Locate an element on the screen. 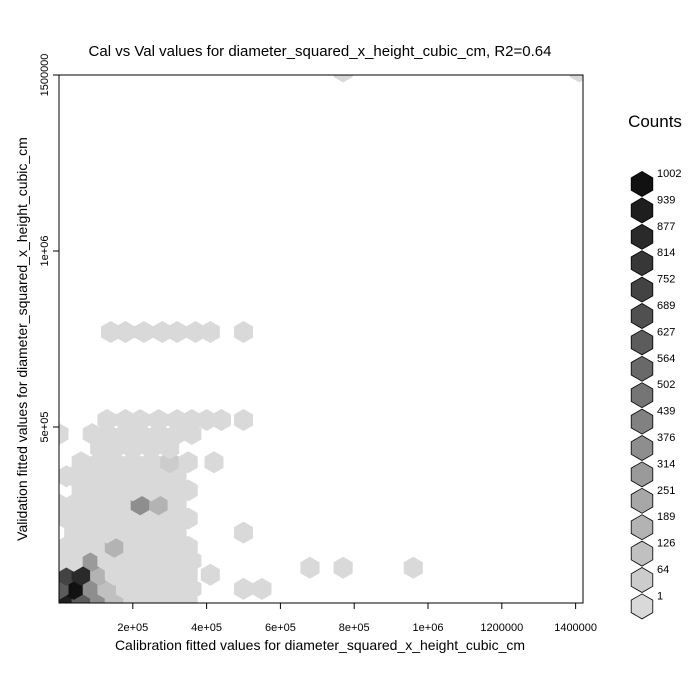  y-tick-label: 1e+06 is located at coordinates (45, 251).